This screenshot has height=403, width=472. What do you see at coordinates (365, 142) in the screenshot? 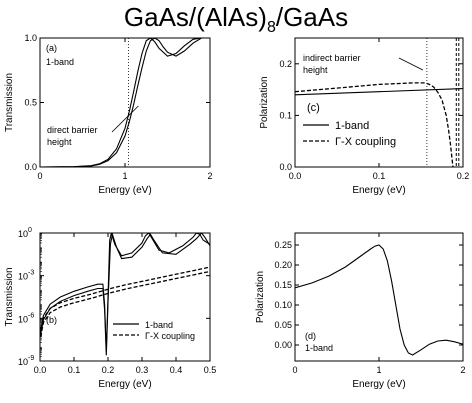
I see `legend-label-c: Γ-X coupling` at bounding box center [365, 142].